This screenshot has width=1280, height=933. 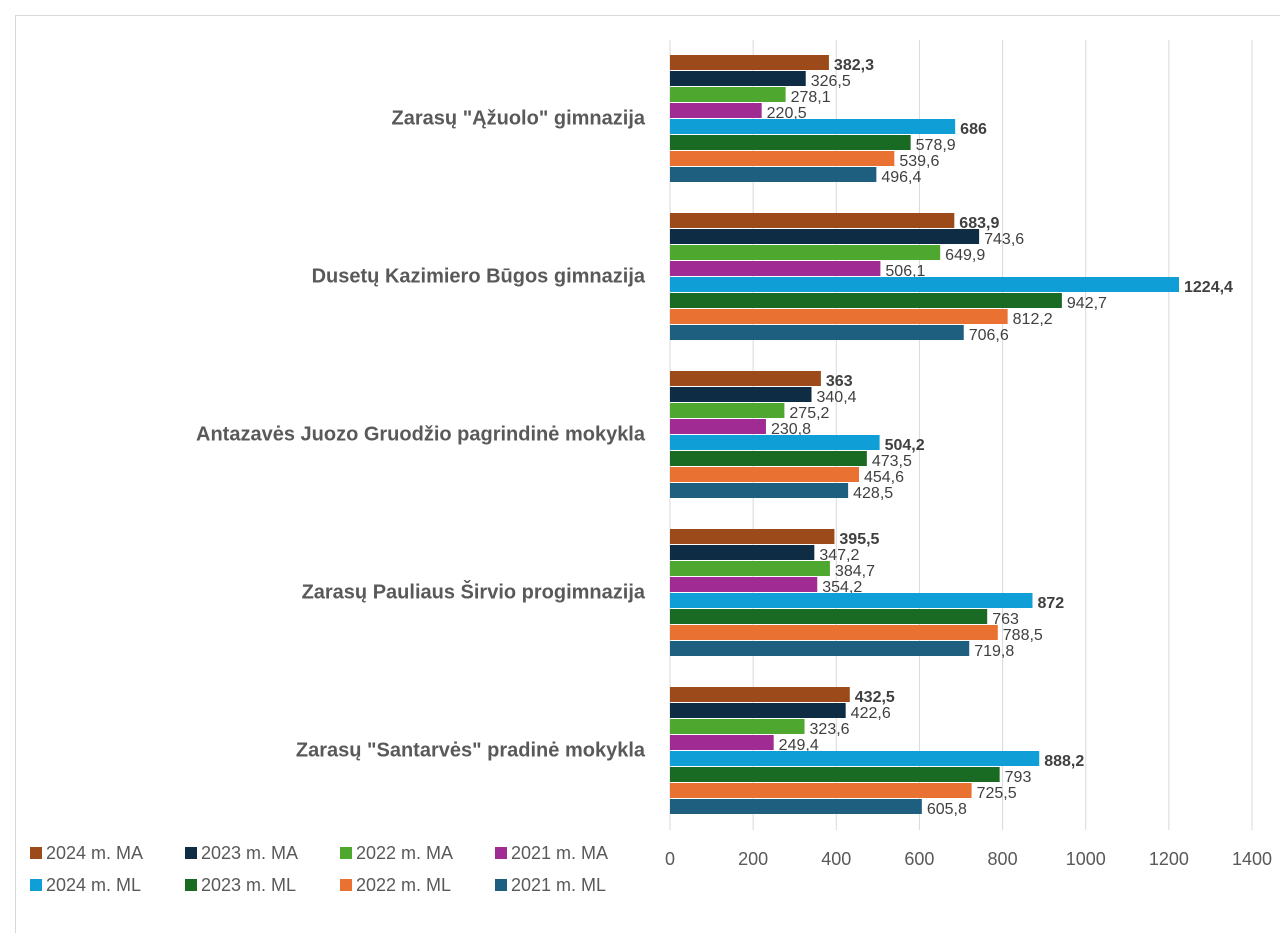 I want to click on x-tick-label: 1200, so click(x=1169, y=859).